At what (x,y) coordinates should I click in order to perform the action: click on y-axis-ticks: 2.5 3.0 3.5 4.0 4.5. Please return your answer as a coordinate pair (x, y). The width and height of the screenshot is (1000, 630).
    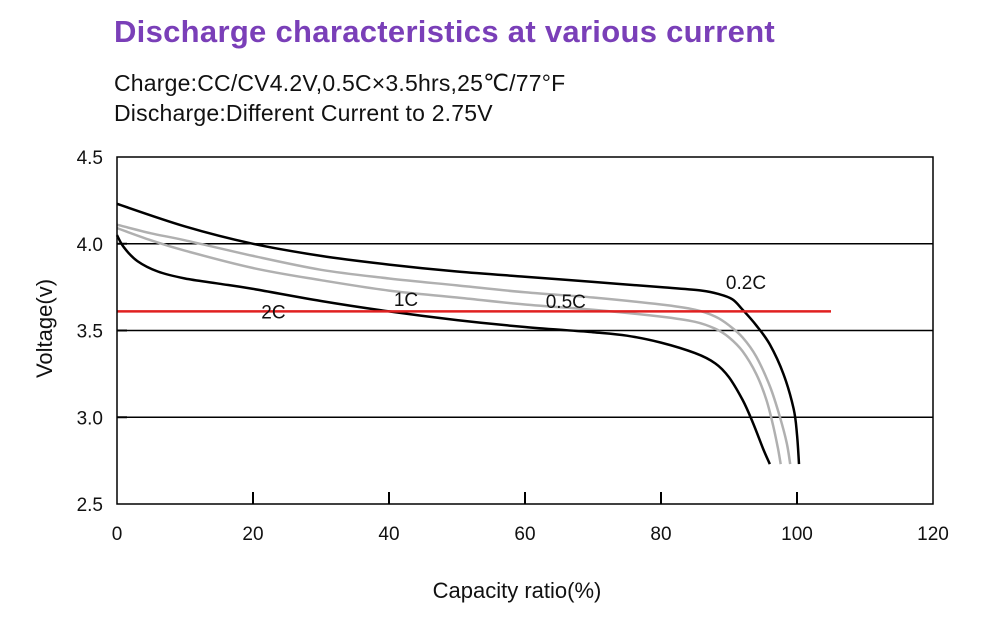
    Looking at the image, I should click on (102, 332).